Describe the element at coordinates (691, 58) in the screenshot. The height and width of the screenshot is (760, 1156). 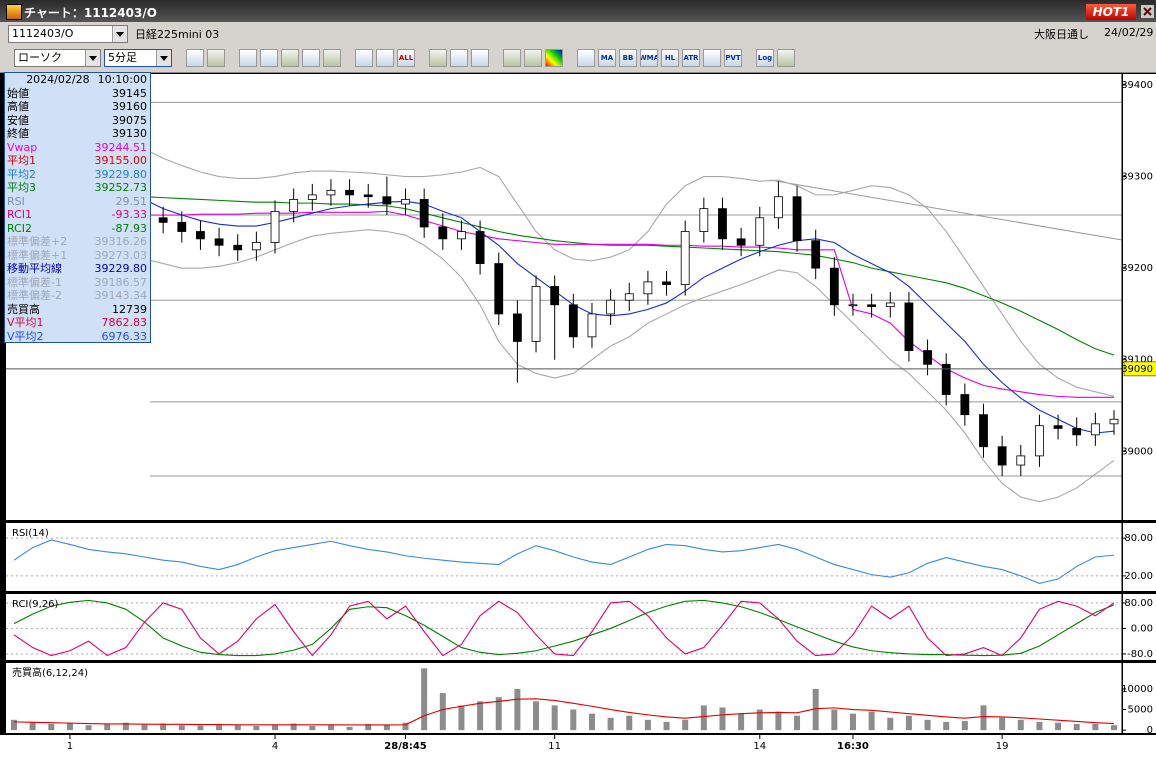
I see `tool-button: ATR` at that location.